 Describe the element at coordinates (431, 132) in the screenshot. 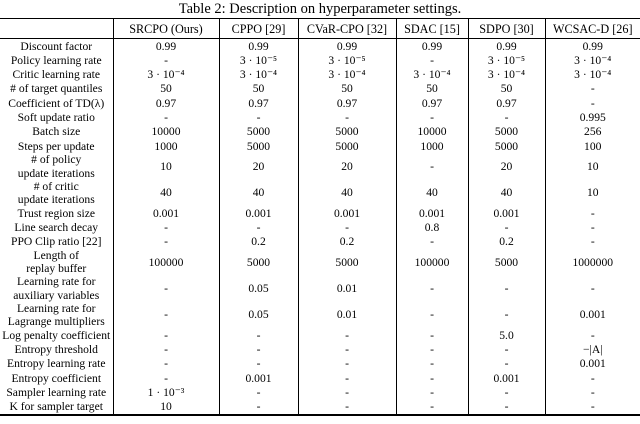

I see `value-cell: 10000` at that location.